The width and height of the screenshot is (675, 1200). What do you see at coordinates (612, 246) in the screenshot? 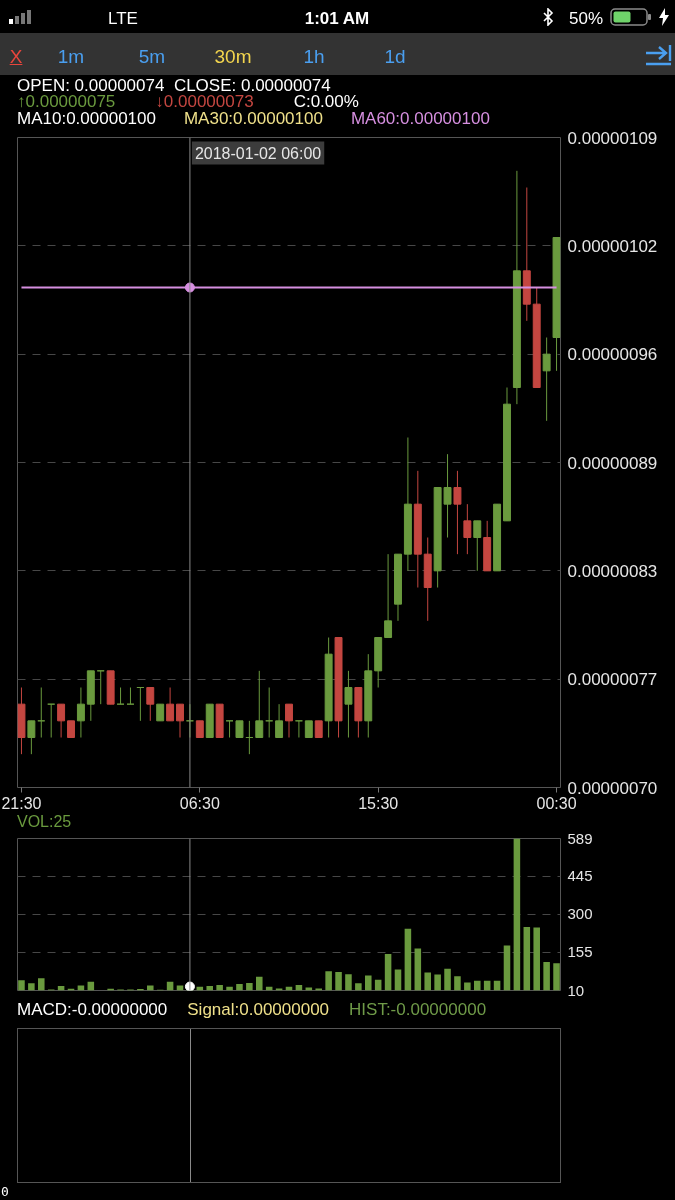
I see `y-tick-label: 0.00000102` at bounding box center [612, 246].